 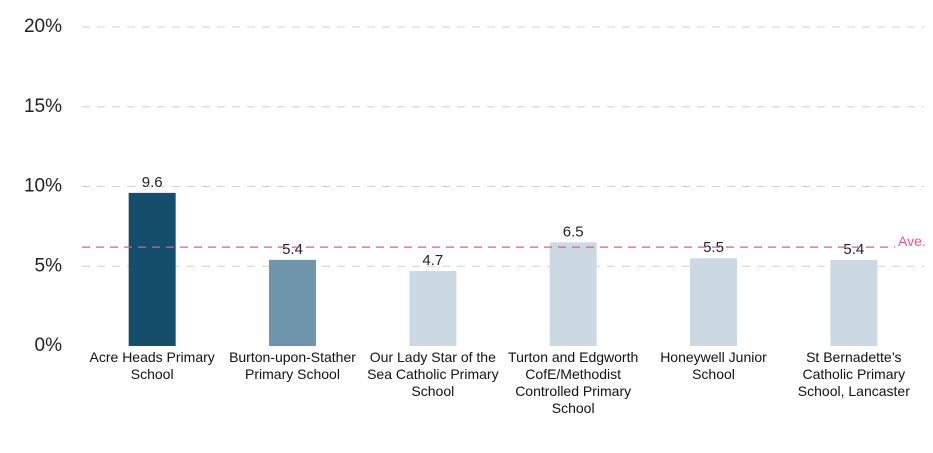 What do you see at coordinates (573, 231) in the screenshot?
I see `data-label: 6.5` at bounding box center [573, 231].